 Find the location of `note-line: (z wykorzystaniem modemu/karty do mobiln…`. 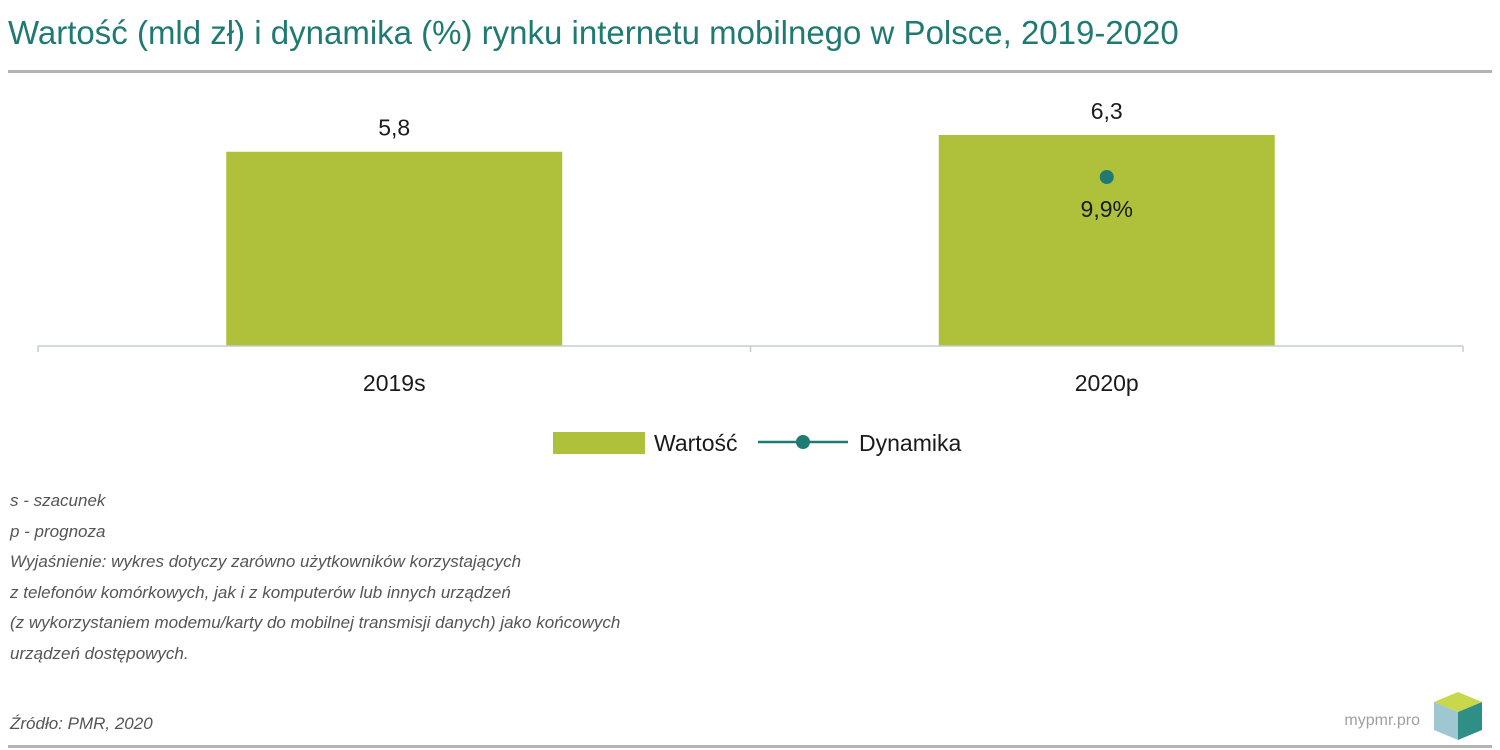

note-line: (z wykorzystaniem modemu/karty do mobiln… is located at coordinates (315, 622).